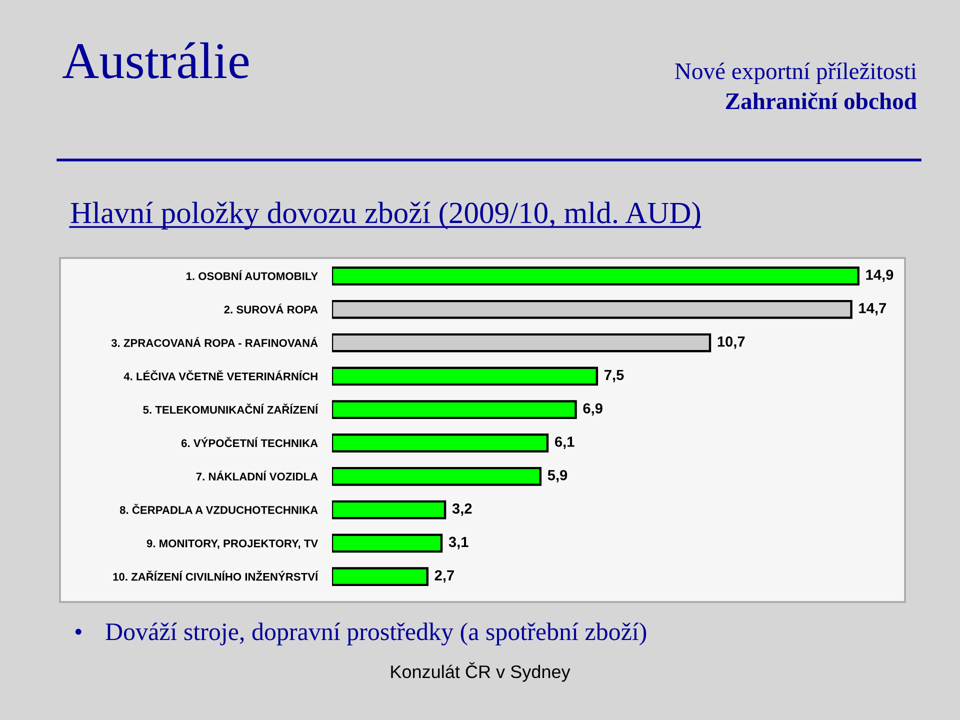 The image size is (960, 720). I want to click on text: Dováží stroje, dopravní prostředky (a spotřební zboží), so click(376, 634).